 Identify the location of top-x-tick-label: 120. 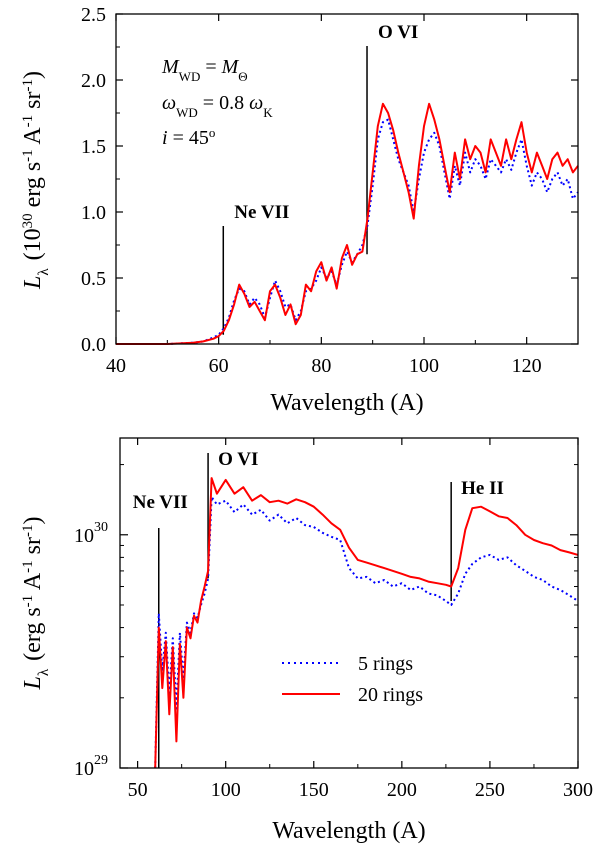
(527, 366).